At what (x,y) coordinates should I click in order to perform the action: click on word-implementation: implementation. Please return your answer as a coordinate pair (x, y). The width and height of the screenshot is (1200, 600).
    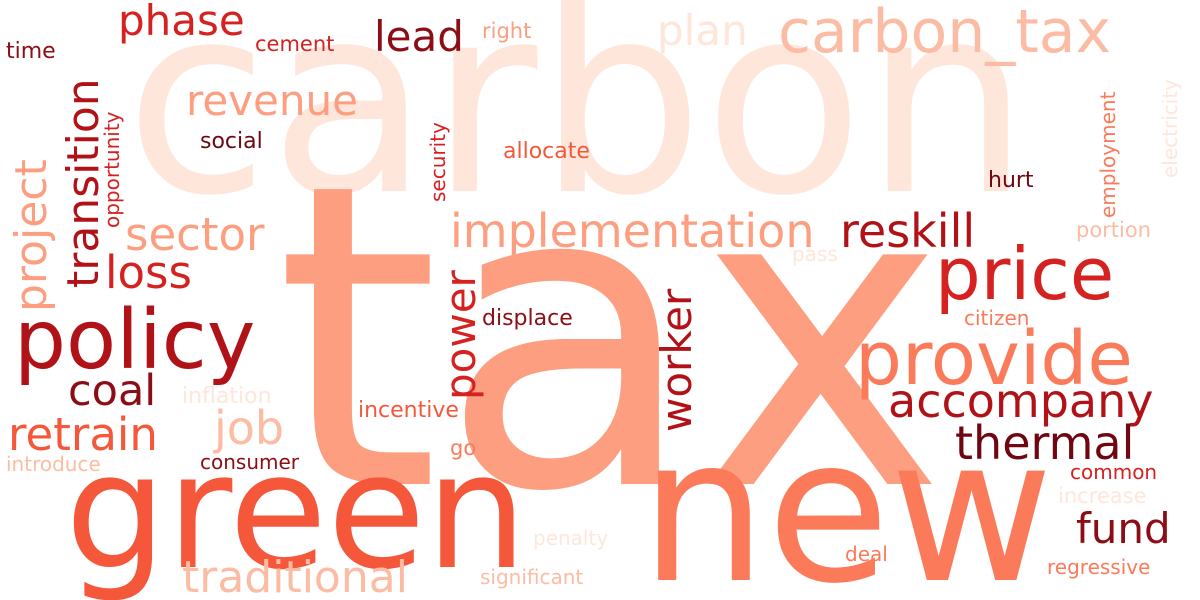
    Looking at the image, I should click on (632, 231).